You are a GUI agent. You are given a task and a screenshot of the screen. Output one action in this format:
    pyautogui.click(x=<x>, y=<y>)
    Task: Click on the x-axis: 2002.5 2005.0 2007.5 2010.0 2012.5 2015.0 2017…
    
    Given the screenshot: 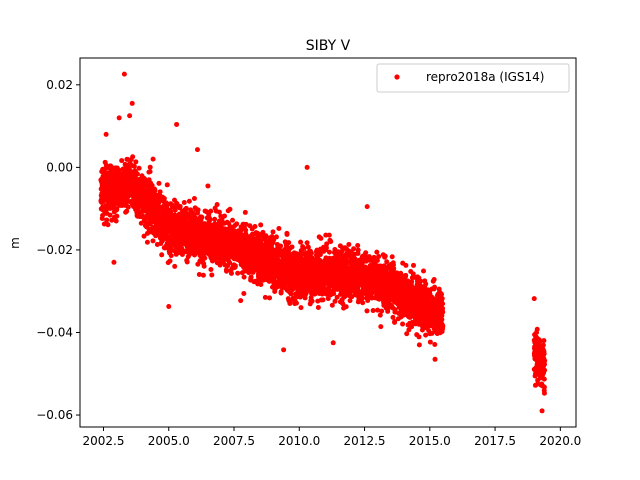 What is the action you would take?
    pyautogui.click(x=331, y=437)
    